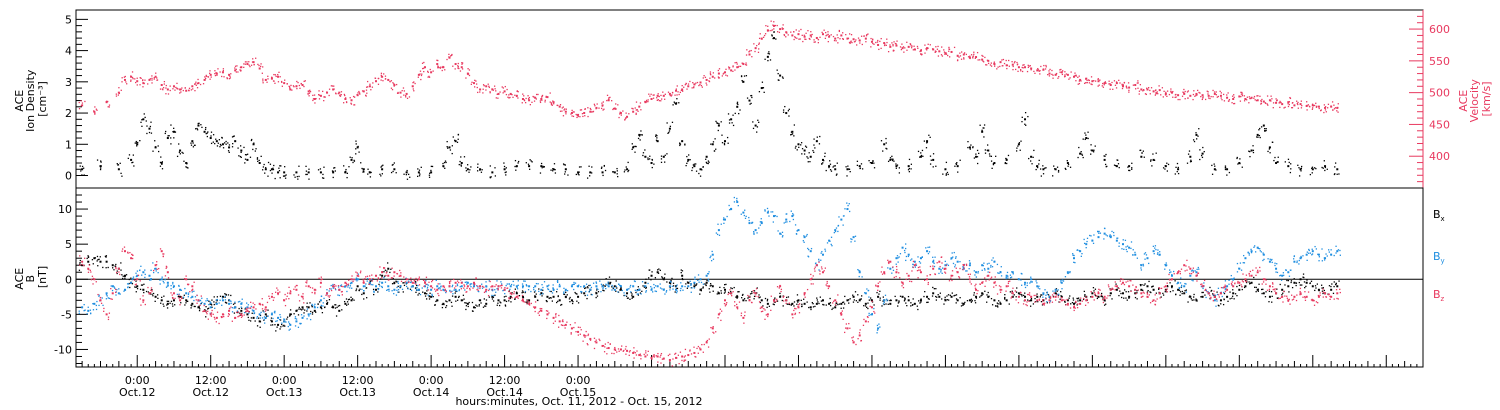  Describe the element at coordinates (1475, 99) in the screenshot. I see `top-right-axis-label: ACE Velocity [km/s]` at that location.